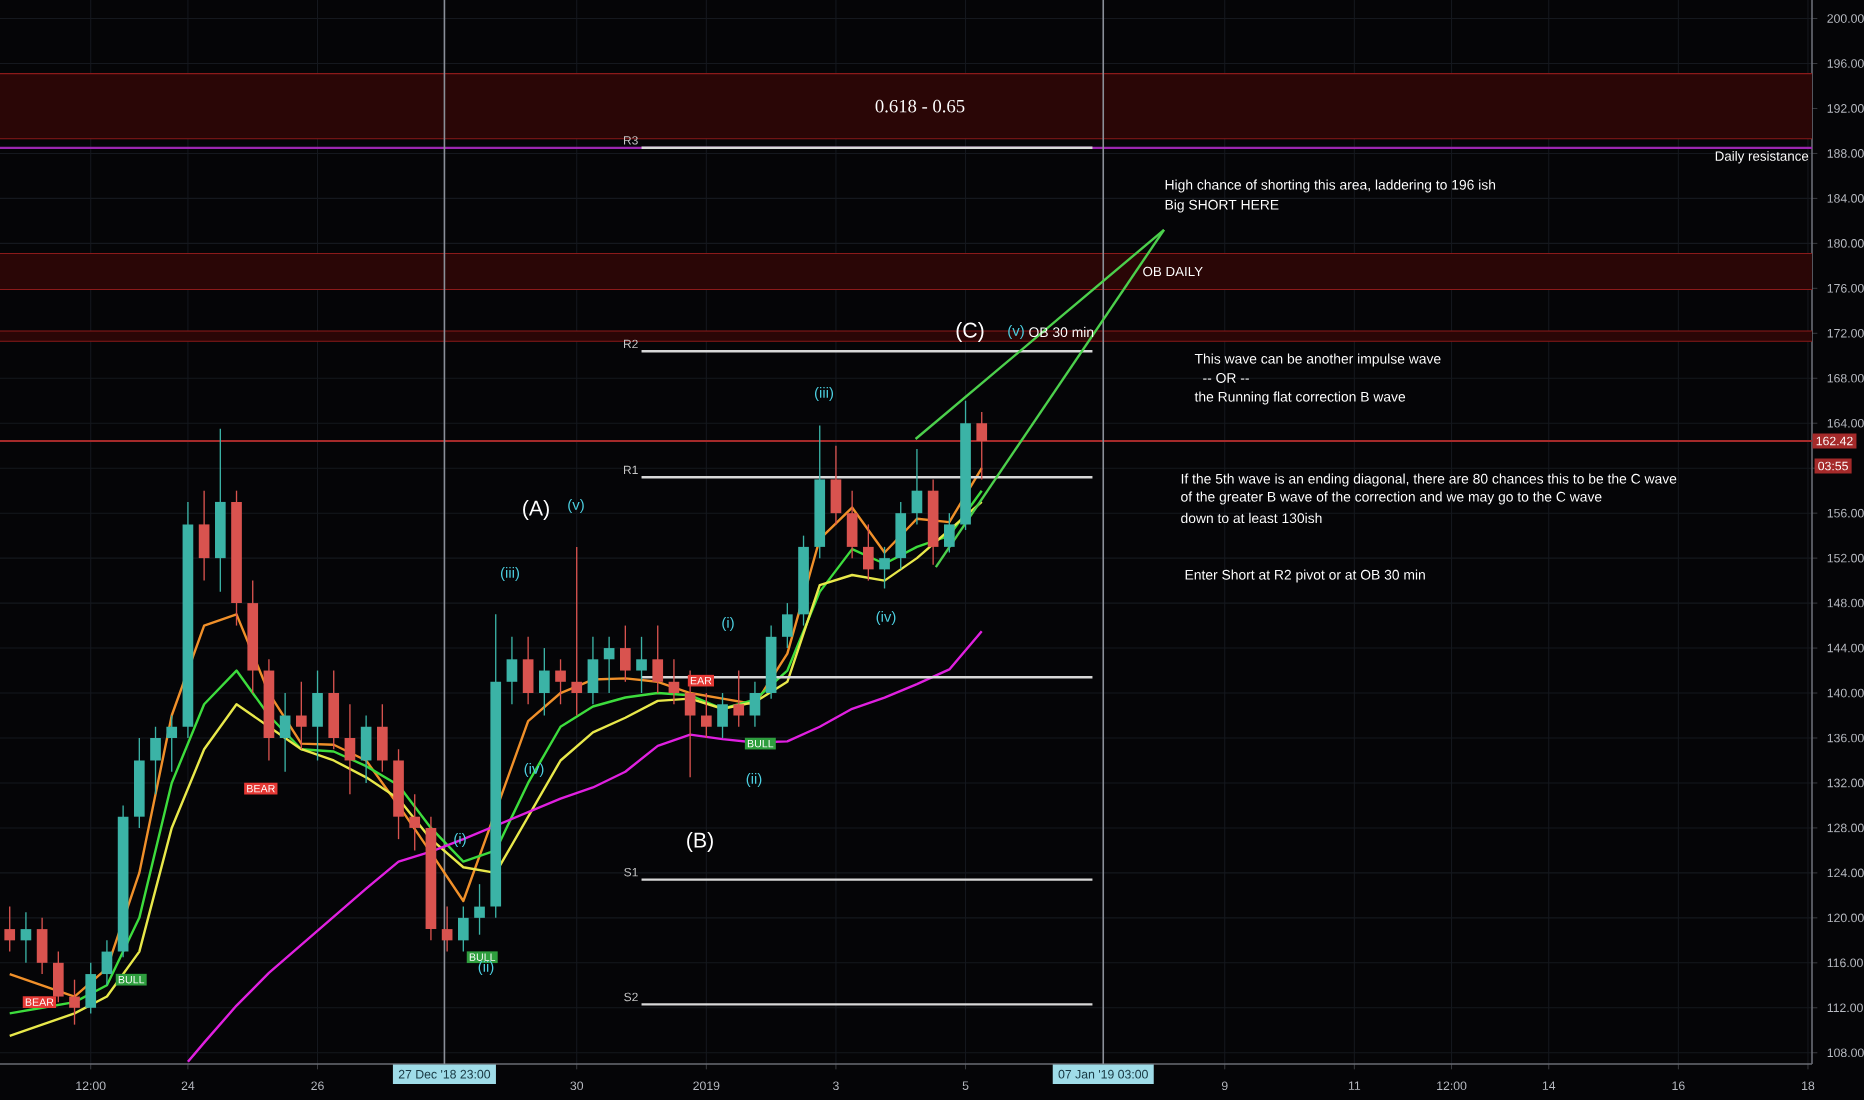 The height and width of the screenshot is (1100, 1864). I want to click on annotation: (A), so click(536, 510).